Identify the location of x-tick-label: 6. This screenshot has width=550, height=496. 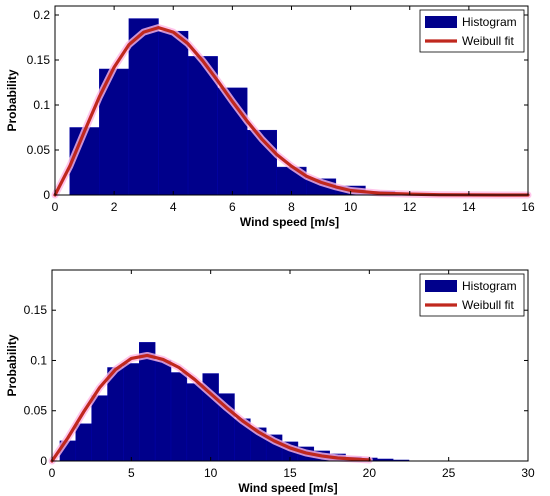
(232, 207).